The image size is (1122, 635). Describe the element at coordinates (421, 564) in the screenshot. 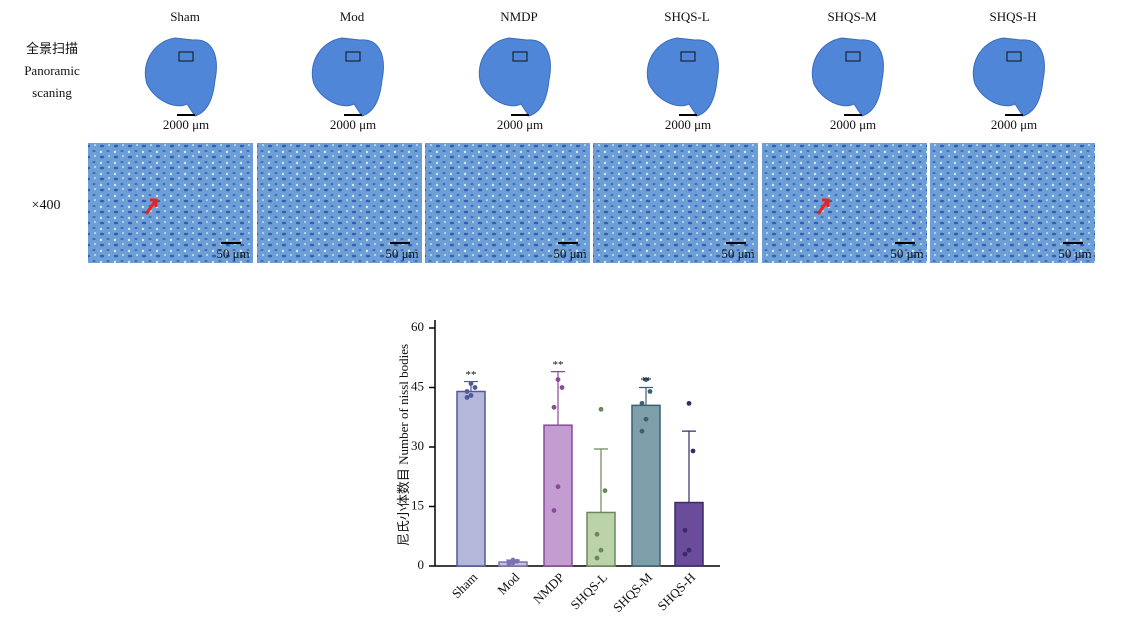

I see `y-tick-label: 0` at that location.